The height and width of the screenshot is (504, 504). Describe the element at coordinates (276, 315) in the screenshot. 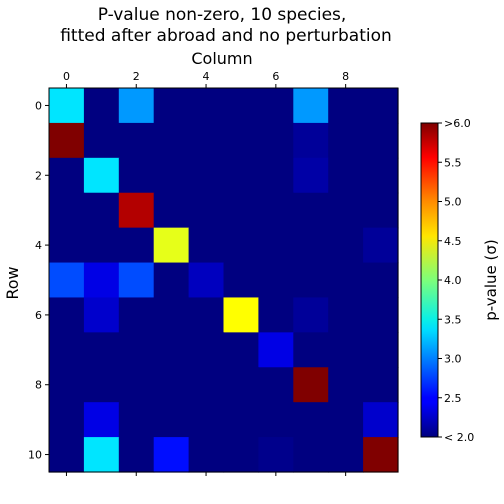

I see `heatmap-cell-r6-c6` at that location.